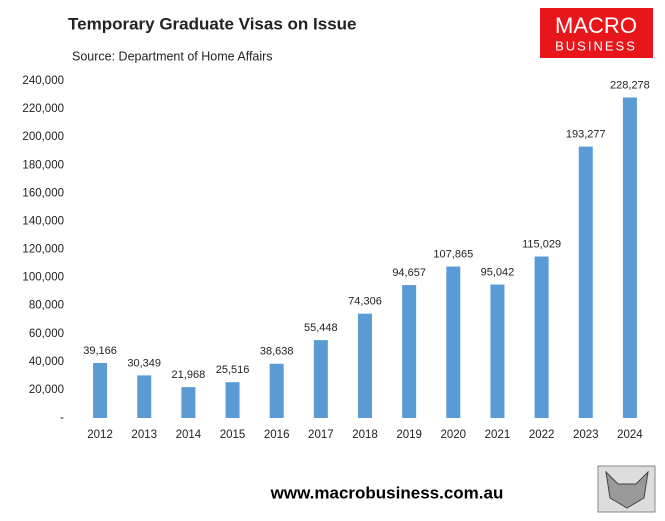  Describe the element at coordinates (212, 23) in the screenshot. I see `chart-title: Temporary Graduate Visas on Issue` at that location.